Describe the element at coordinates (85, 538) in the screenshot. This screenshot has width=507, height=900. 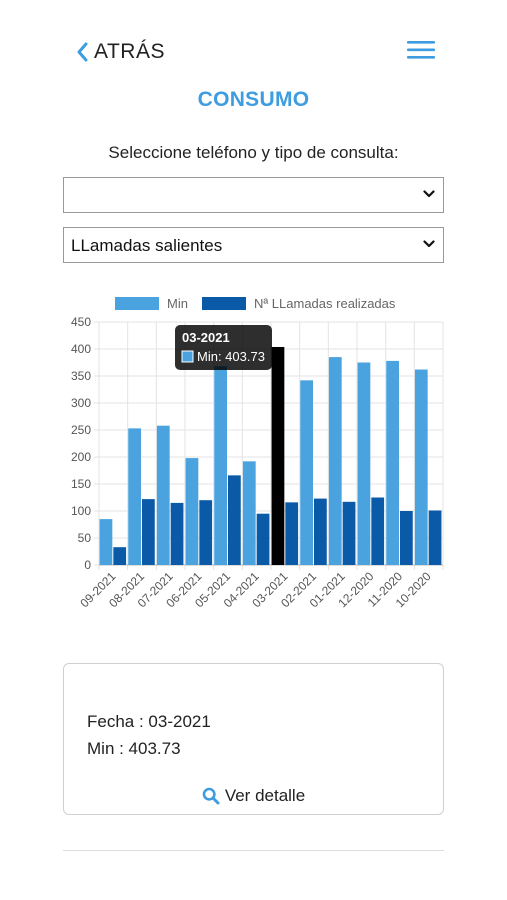
I see `y-tick-label: 50` at that location.